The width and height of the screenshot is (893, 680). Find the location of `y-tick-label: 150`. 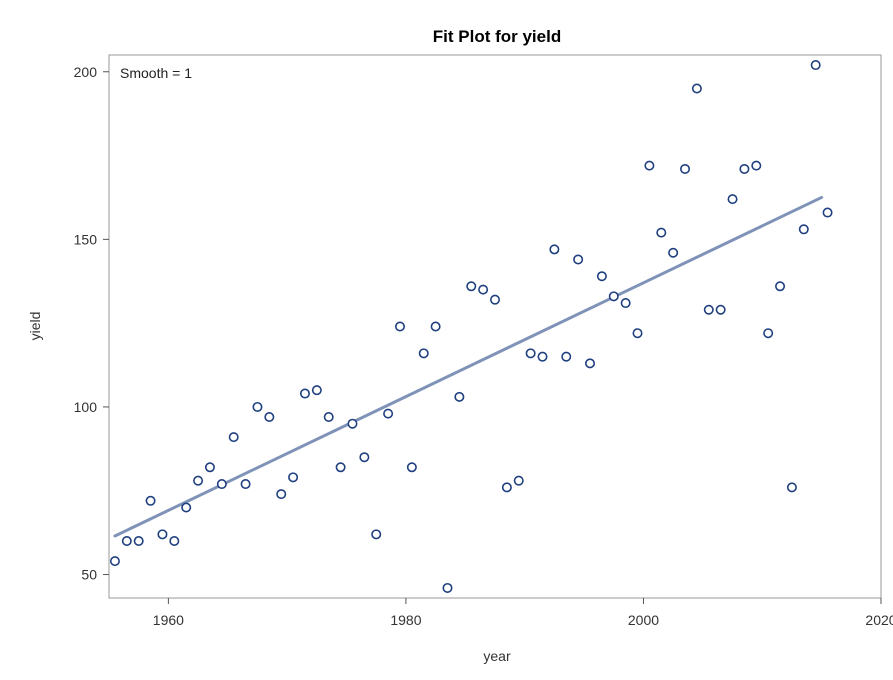

y-tick-label: 150 is located at coordinates (86, 239).